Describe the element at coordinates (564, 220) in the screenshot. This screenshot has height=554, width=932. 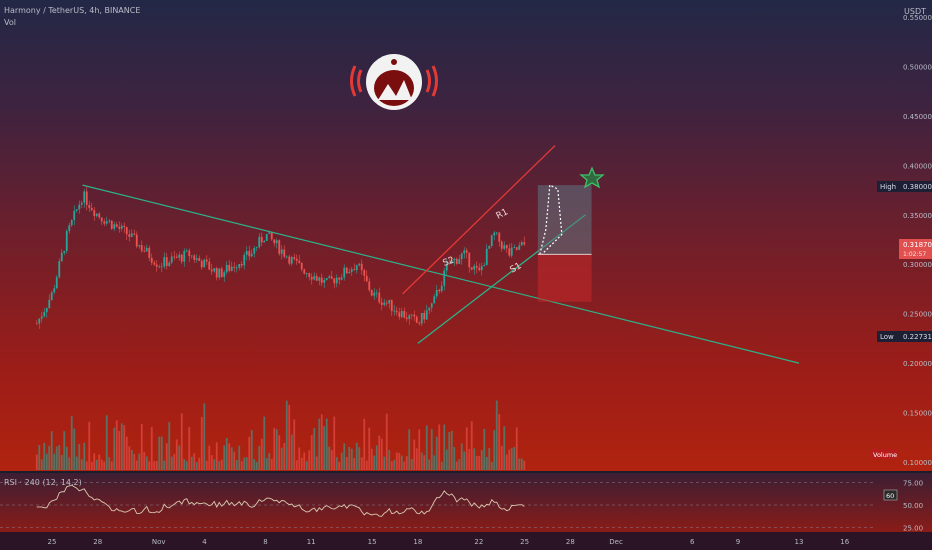
I see `position-target-zone` at that location.